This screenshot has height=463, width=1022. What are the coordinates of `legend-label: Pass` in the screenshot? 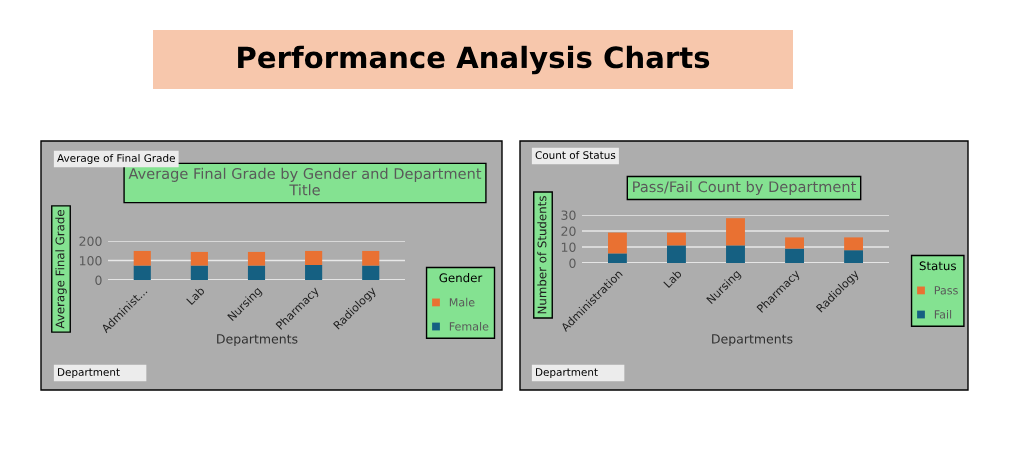 It's located at (946, 290).